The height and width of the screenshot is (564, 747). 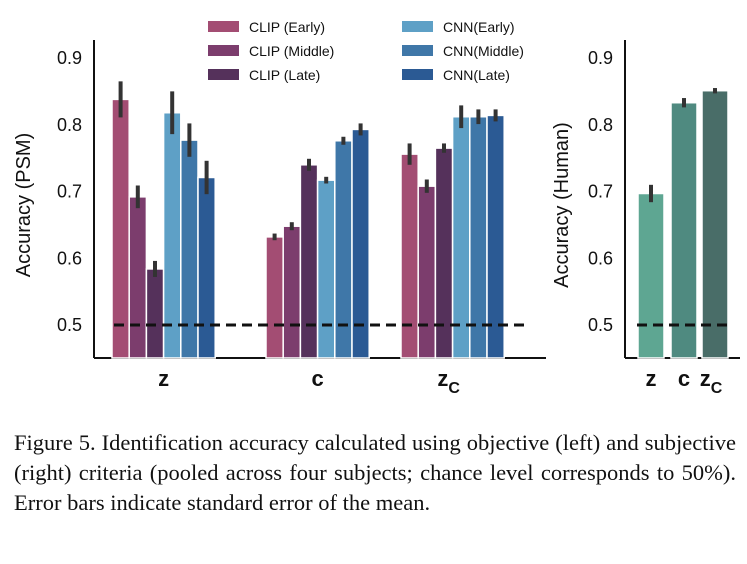 I want to click on left-ytick-label-0: 0.5, so click(x=69, y=325).